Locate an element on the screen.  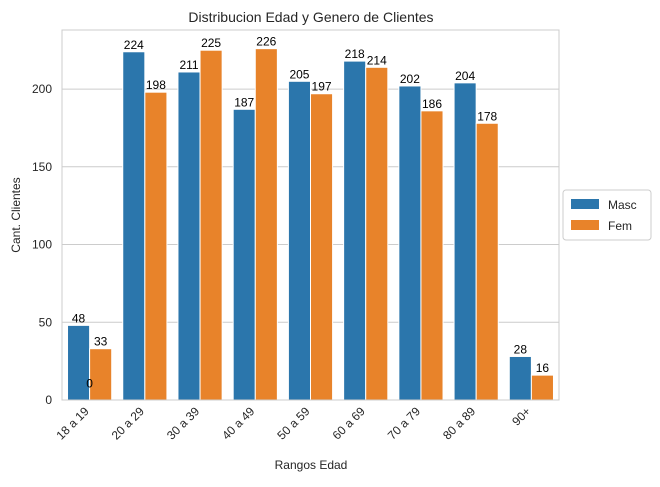
bar-value-label: 225 is located at coordinates (211, 43).